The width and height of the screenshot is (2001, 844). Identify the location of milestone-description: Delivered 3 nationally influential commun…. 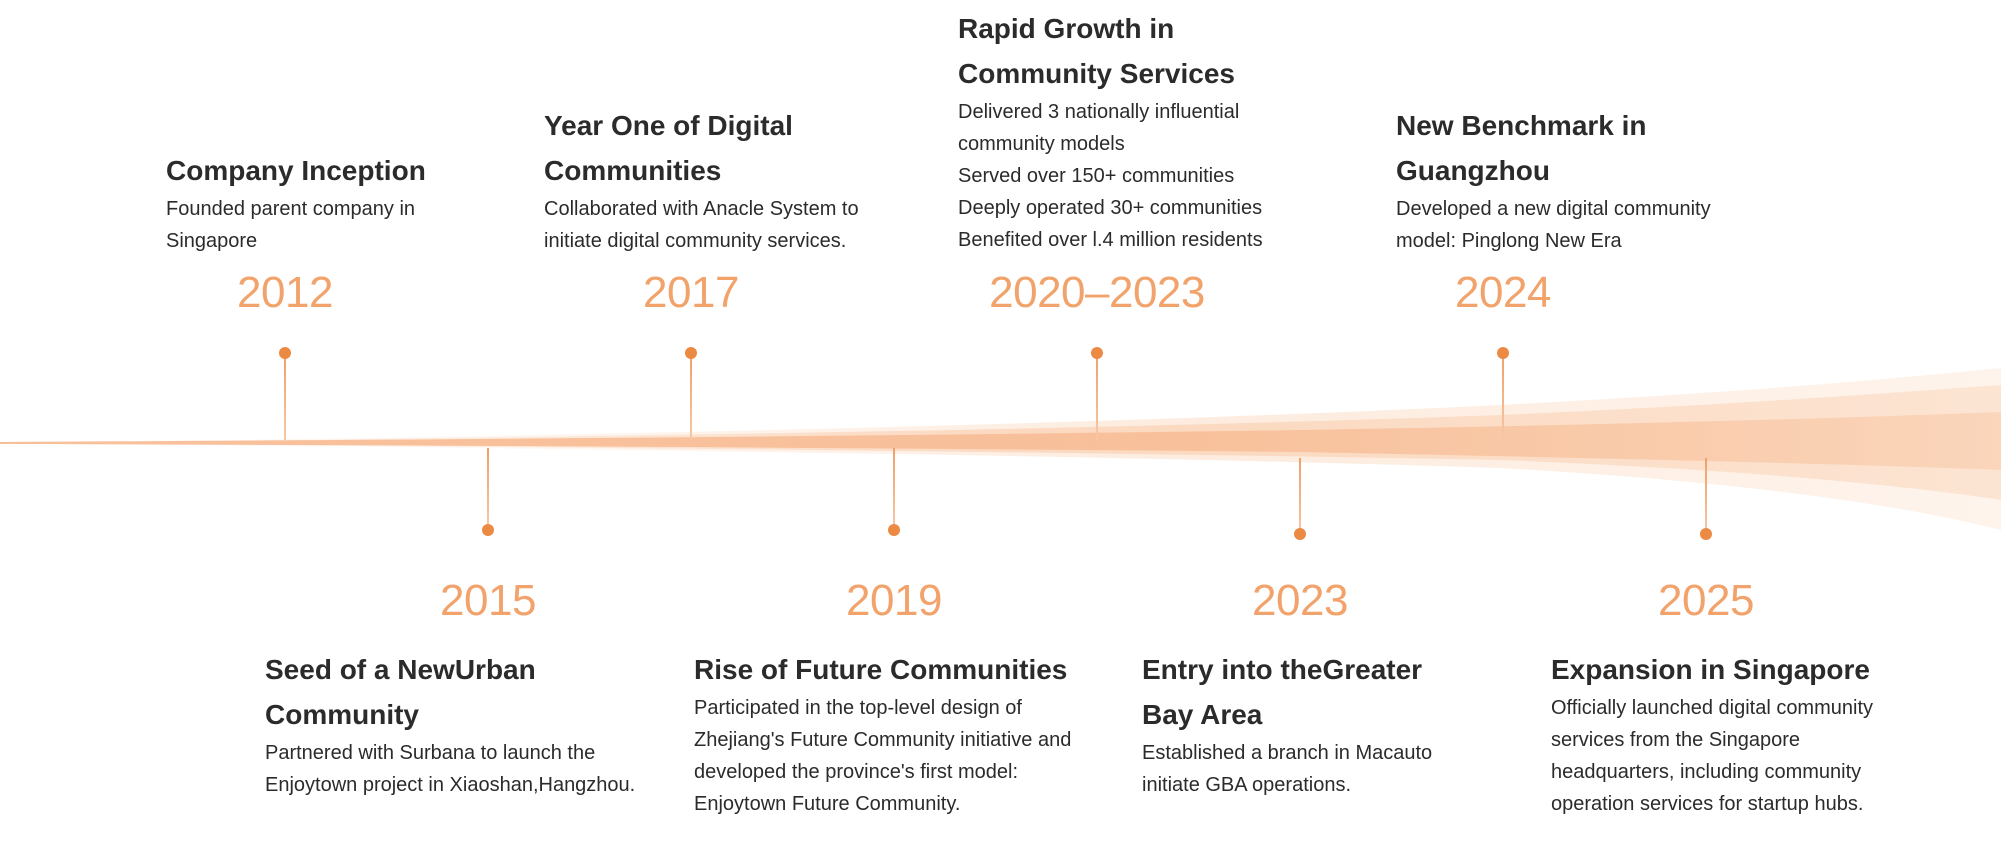
(1110, 176).